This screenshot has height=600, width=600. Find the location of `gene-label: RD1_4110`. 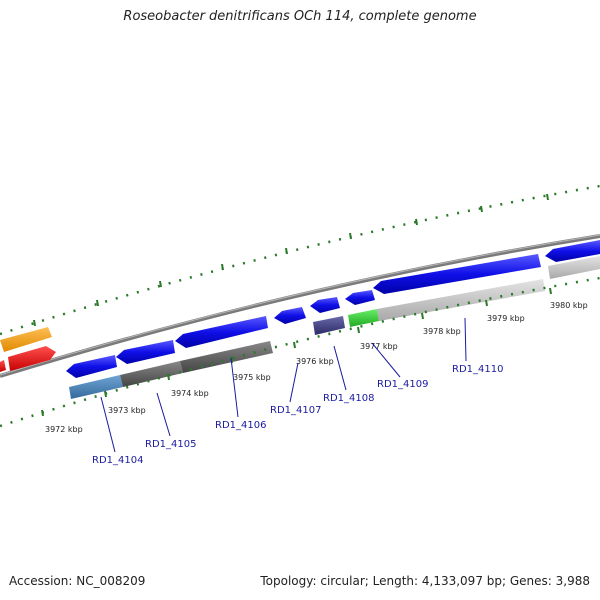

gene-label: RD1_4110 is located at coordinates (477, 369).